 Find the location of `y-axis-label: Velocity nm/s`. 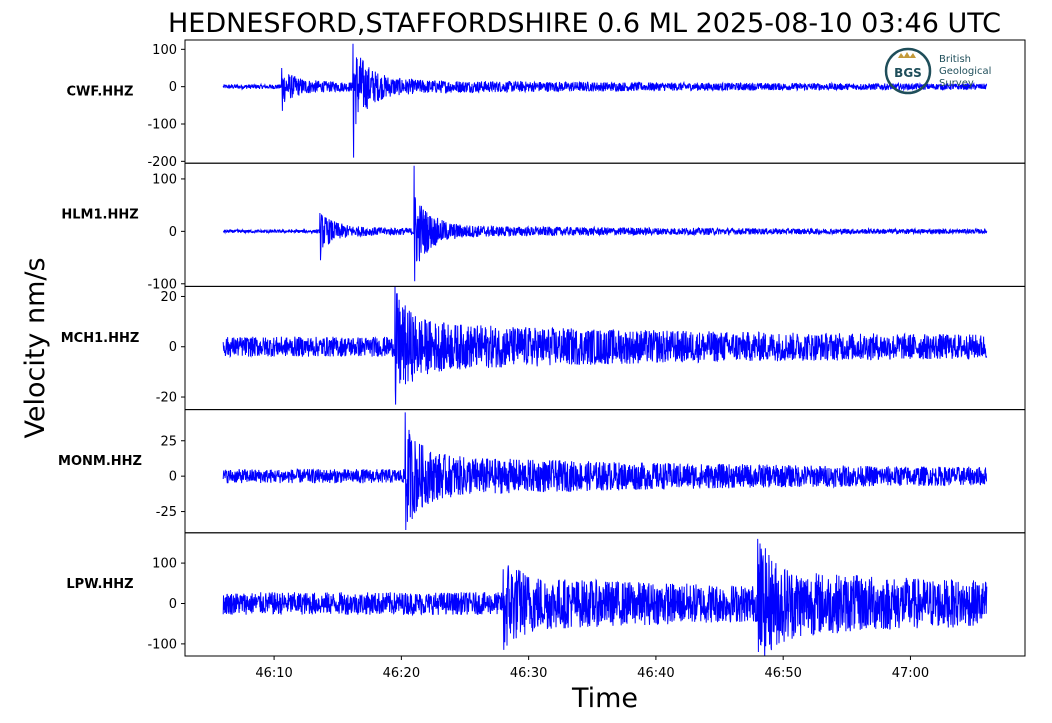

y-axis-label: Velocity nm/s is located at coordinates (35, 347).